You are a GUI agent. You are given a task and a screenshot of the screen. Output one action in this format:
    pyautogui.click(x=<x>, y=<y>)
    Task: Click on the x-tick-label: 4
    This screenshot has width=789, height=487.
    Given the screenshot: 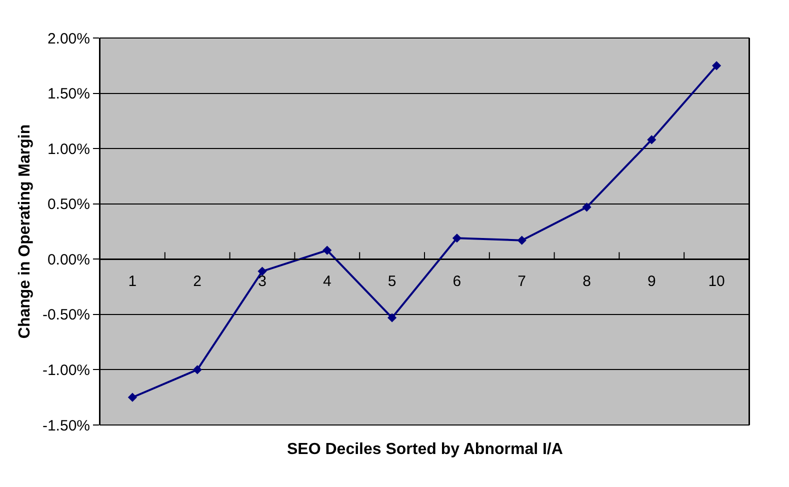 What is the action you would take?
    pyautogui.click(x=327, y=281)
    